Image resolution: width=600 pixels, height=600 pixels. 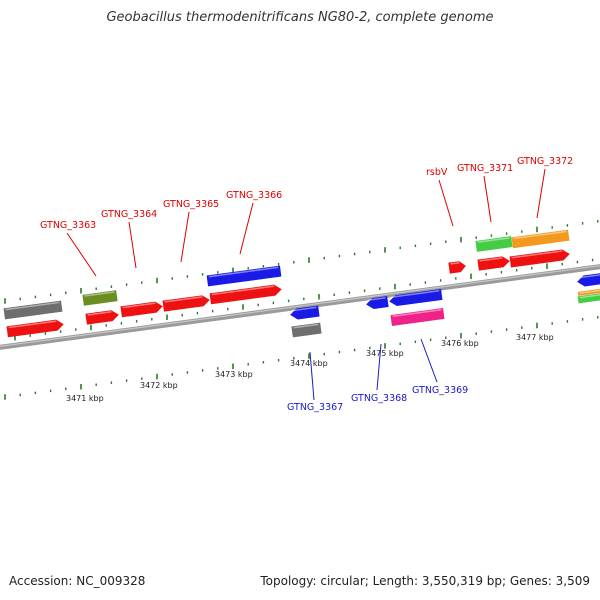 I want to click on gene-red-4-shine, so click(x=183, y=299).